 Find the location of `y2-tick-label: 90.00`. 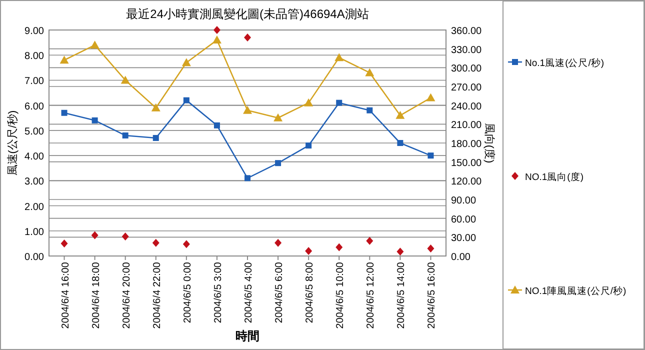

y2-tick-label: 90.00 is located at coordinates (463, 201).